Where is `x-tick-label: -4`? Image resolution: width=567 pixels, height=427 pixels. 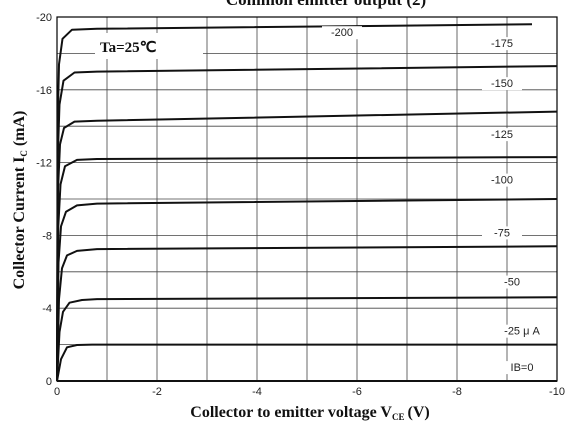
x-tick-label: -4 is located at coordinates (257, 392).